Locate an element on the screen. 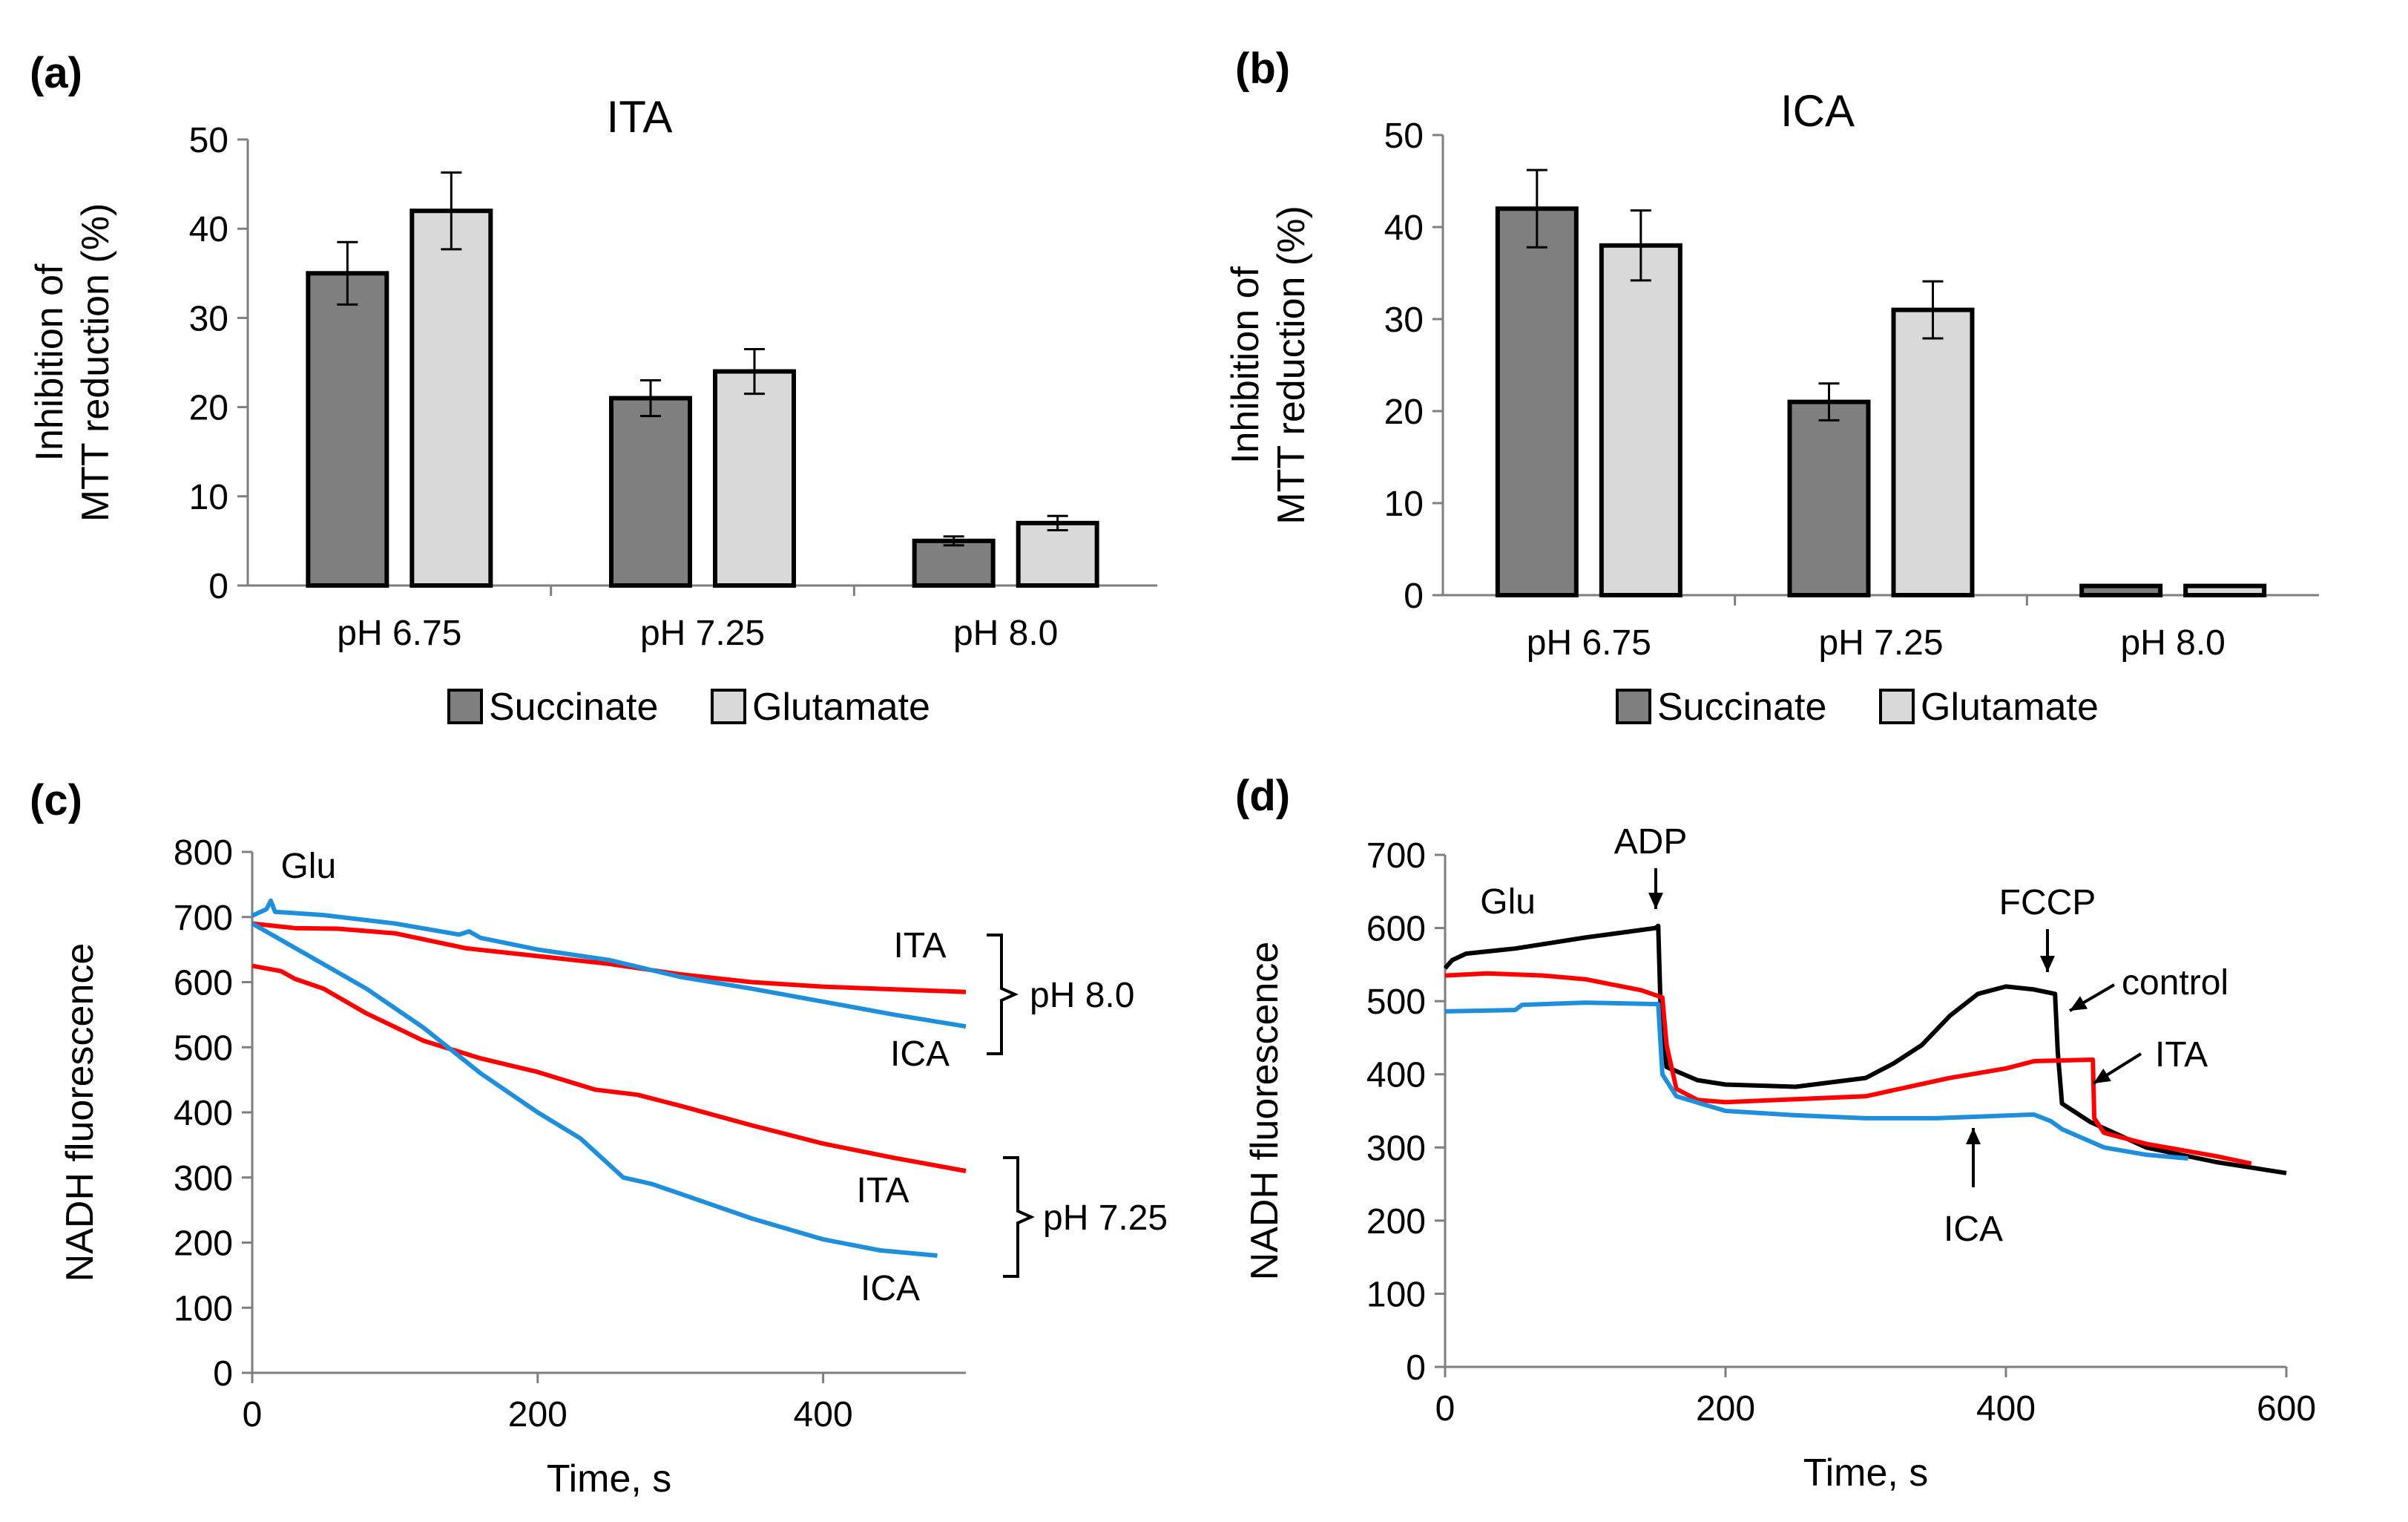  panel-d-ica-label: ICA is located at coordinates (1973, 1229).